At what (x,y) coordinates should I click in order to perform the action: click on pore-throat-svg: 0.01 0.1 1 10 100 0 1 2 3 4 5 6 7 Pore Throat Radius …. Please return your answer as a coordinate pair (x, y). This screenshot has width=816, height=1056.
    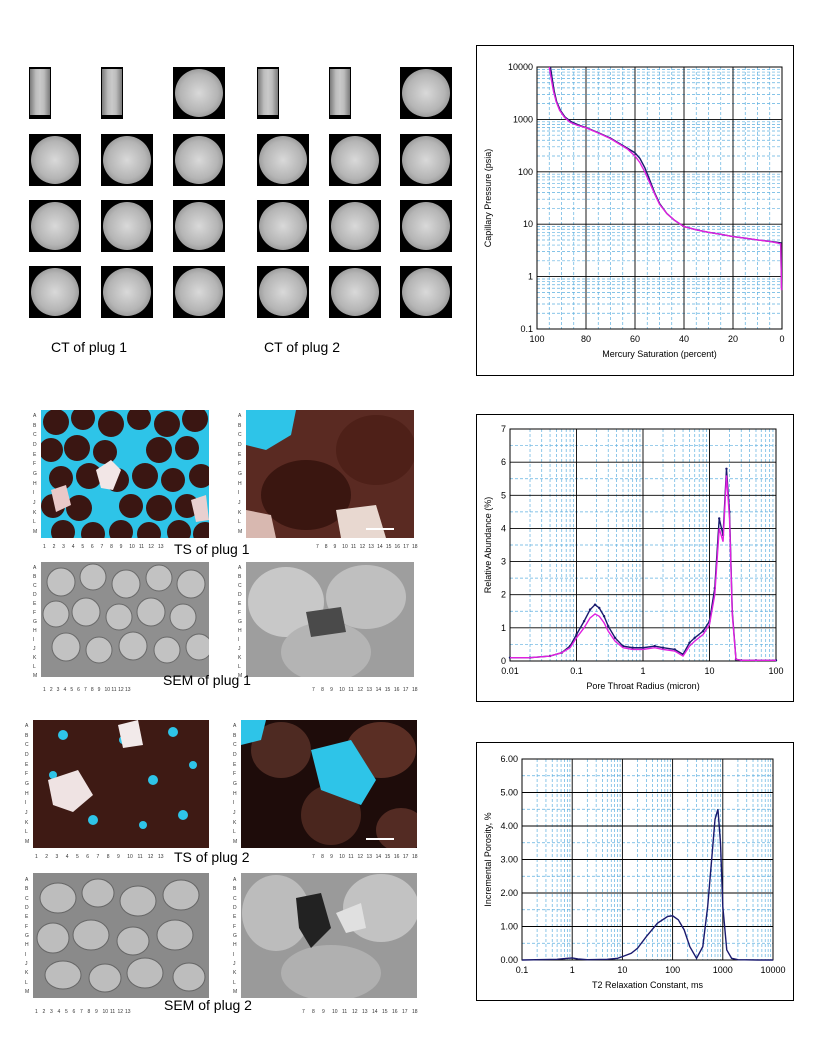
    Looking at the image, I should click on (633, 557).